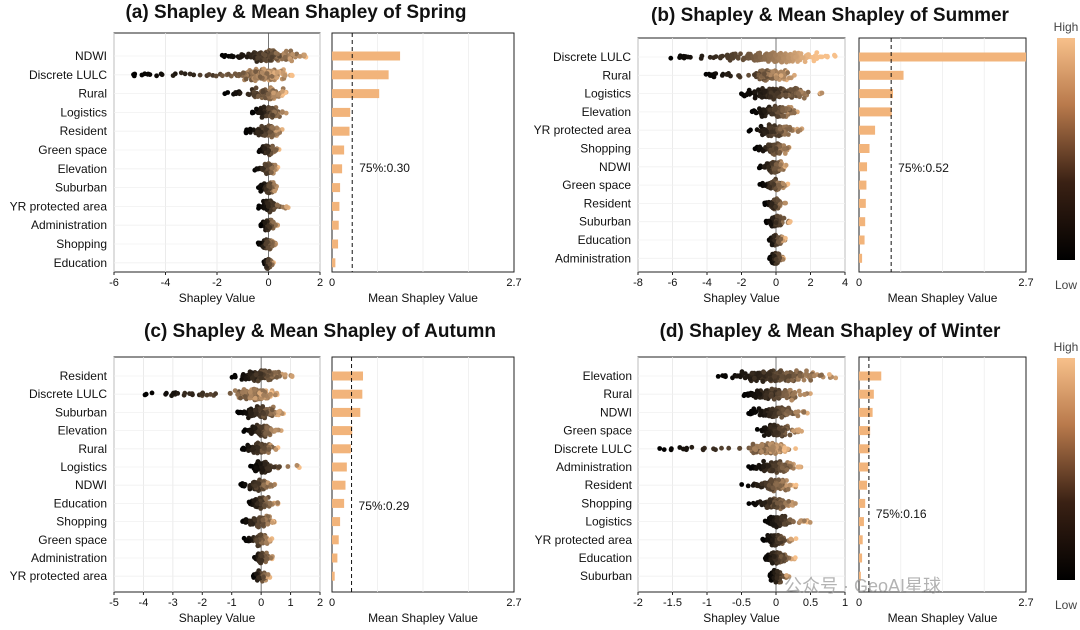 This screenshot has height=630, width=1080. What do you see at coordinates (830, 15) in the screenshot?
I see `panel-b-title: (b) Shapley & Mean Shapley of Summer` at bounding box center [830, 15].